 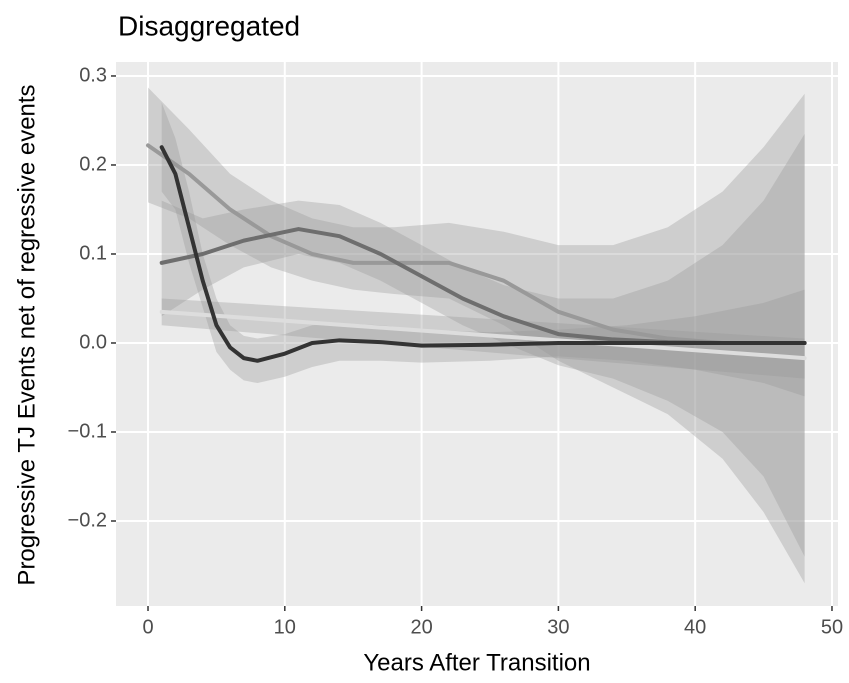 What do you see at coordinates (421, 627) in the screenshot?
I see `x-tick-label: 20` at bounding box center [421, 627].